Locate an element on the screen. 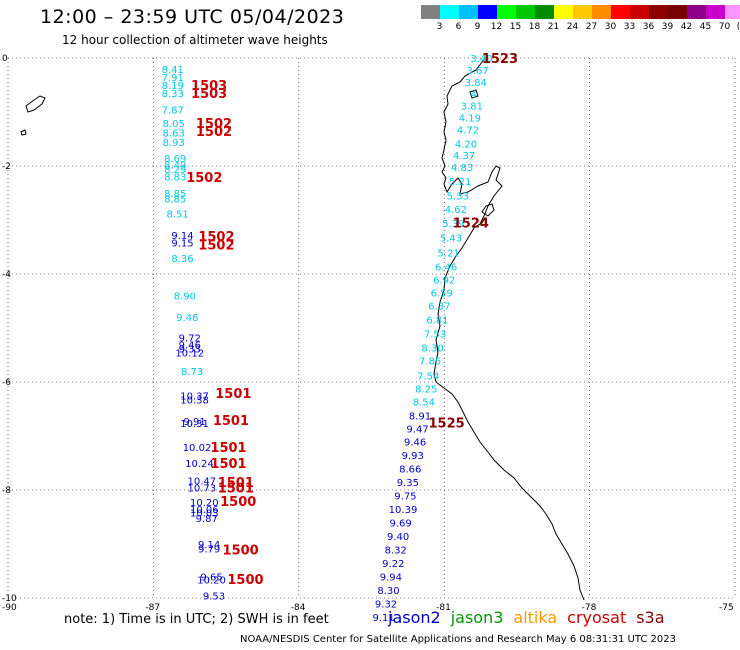 The height and width of the screenshot is (650, 740). wave-height-label: 8.69 is located at coordinates (175, 159).